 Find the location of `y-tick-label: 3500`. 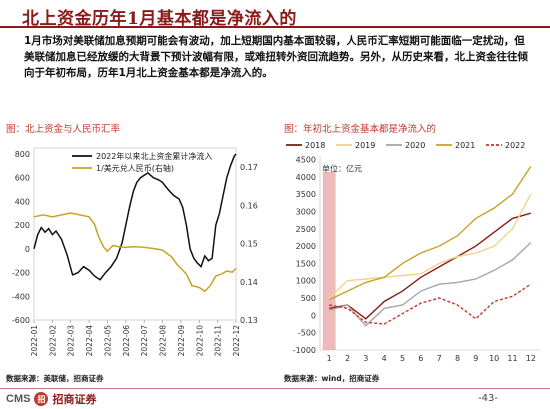

y-tick-label: 3500 is located at coordinates (306, 194).